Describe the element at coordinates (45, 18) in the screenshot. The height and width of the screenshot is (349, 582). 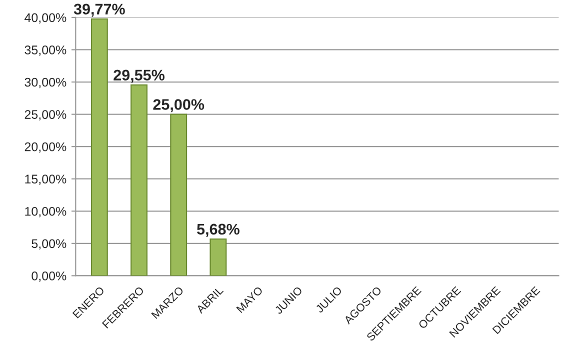
I see `y-tick-label: 40,00%` at that location.